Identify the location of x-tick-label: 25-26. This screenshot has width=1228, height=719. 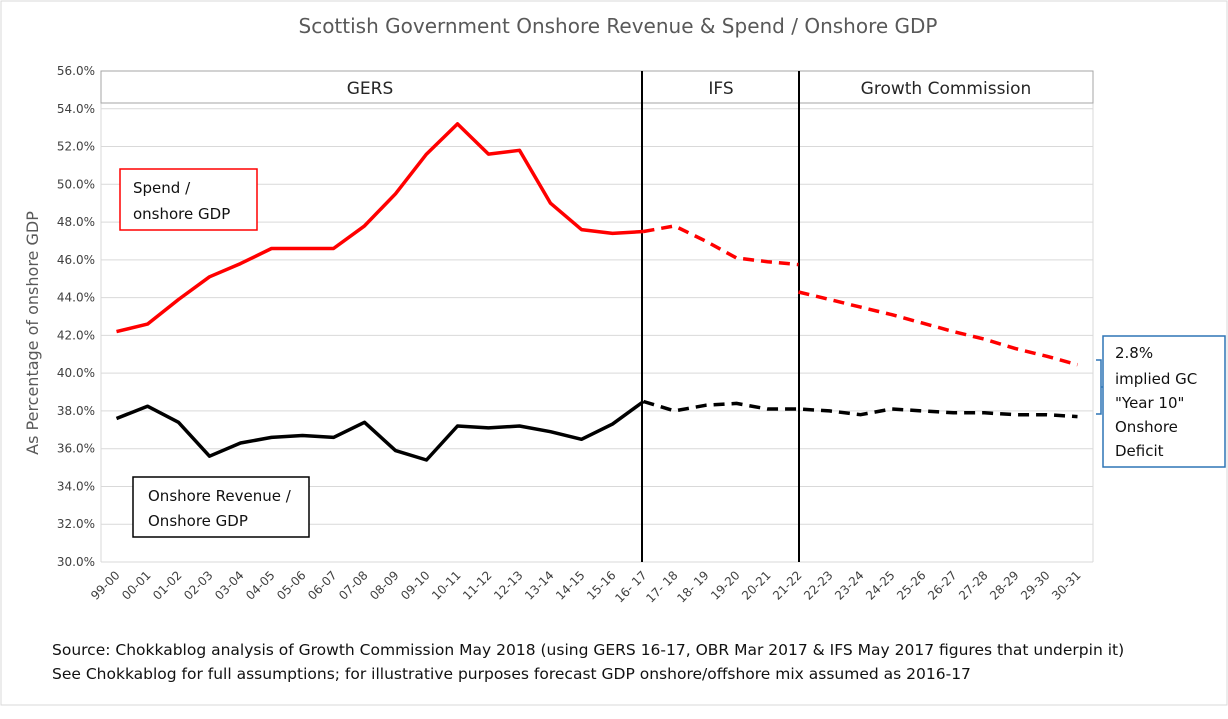
(911, 585).